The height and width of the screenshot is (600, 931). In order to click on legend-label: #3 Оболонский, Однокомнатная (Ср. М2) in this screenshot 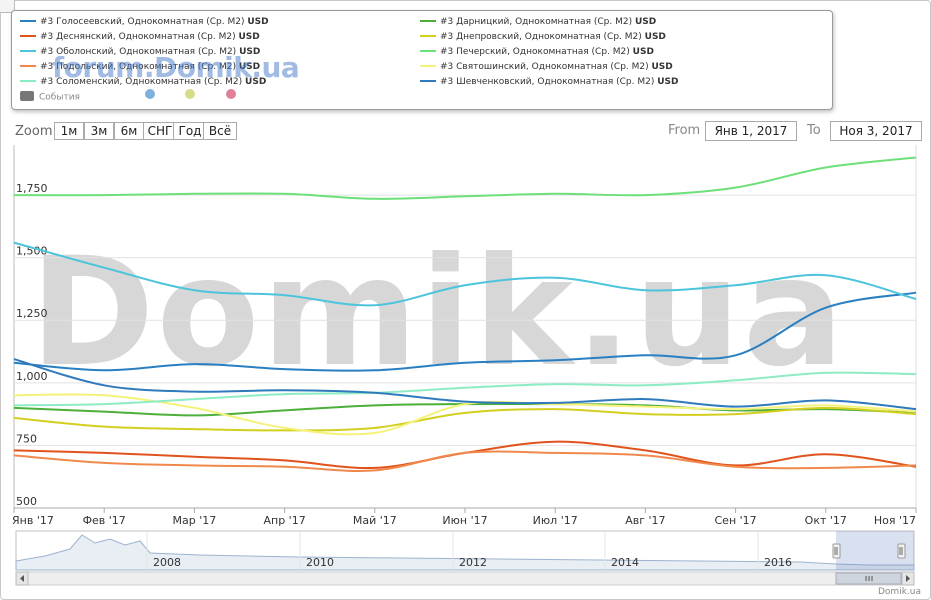, I will do `click(140, 52)`.